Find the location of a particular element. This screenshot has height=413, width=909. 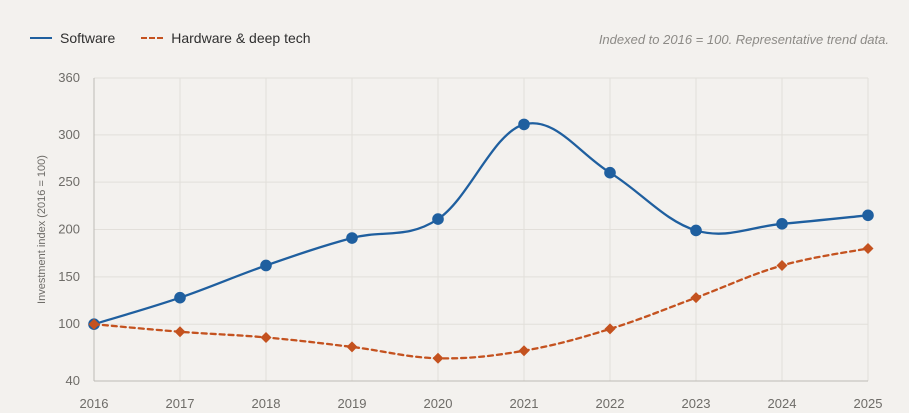

x-tick-label: 2018 is located at coordinates (266, 403).